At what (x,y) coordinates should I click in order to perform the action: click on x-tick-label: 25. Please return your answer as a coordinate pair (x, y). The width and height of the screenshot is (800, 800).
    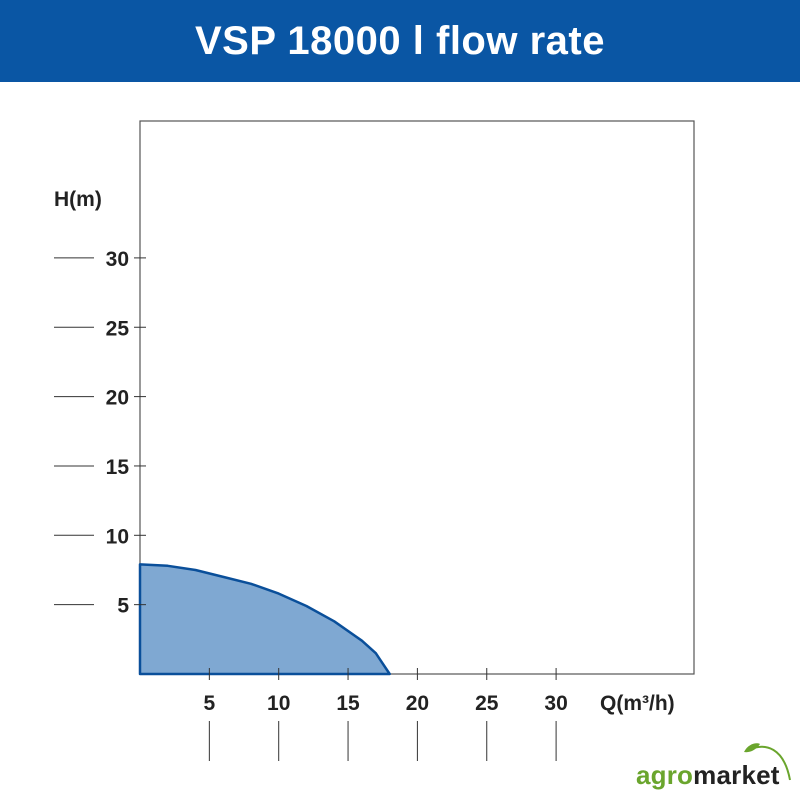
    Looking at the image, I should click on (487, 703).